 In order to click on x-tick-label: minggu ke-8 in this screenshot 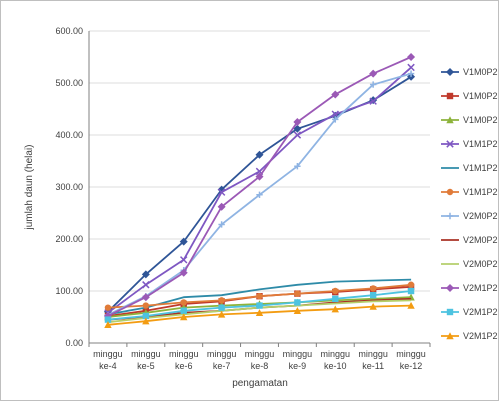, I will do `click(260, 360)`.